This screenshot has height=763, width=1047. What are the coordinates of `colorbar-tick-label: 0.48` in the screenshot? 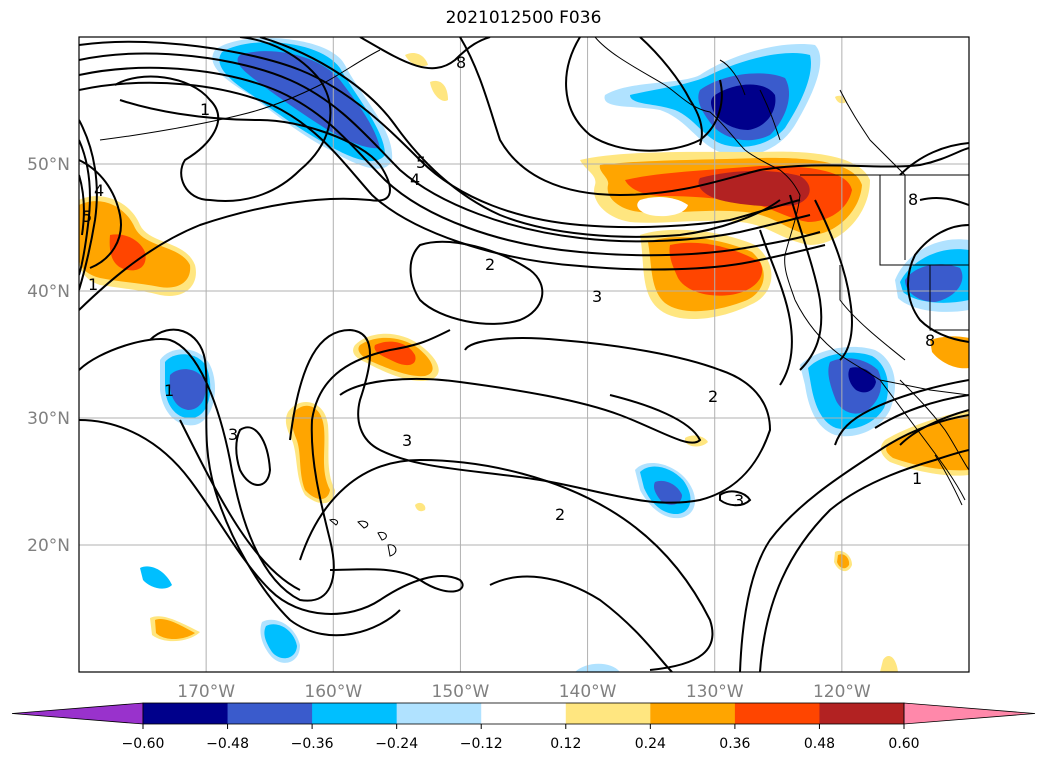 It's located at (819, 744).